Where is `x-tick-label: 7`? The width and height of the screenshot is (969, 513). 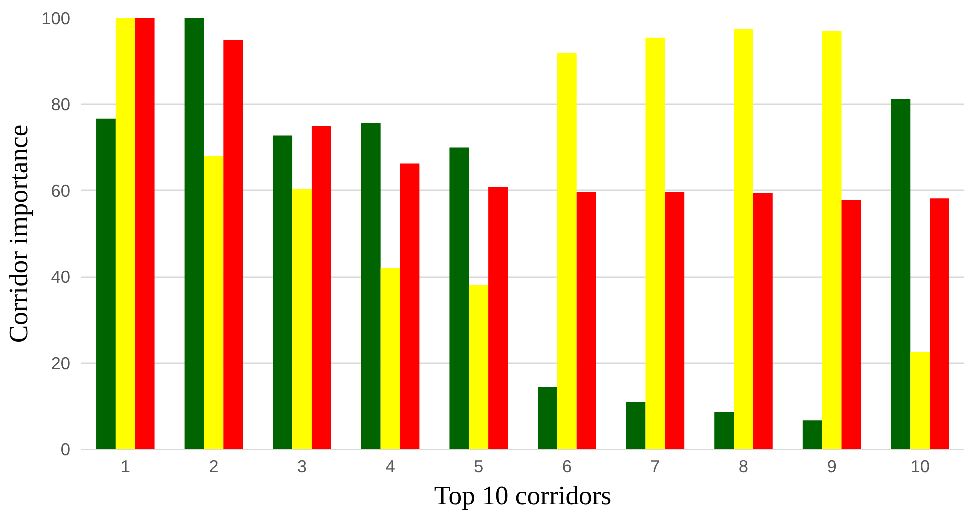 x-tick-label: 7 is located at coordinates (655, 466).